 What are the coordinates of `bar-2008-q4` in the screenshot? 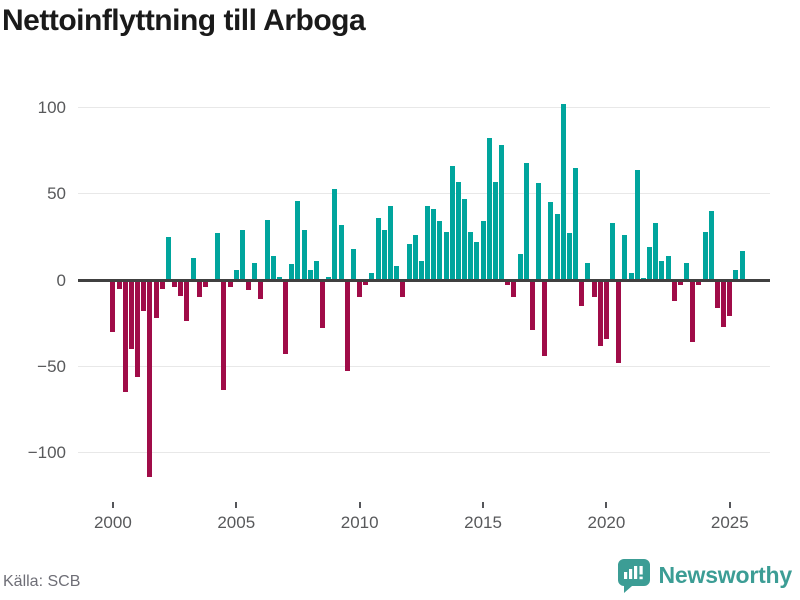 It's located at (329, 278).